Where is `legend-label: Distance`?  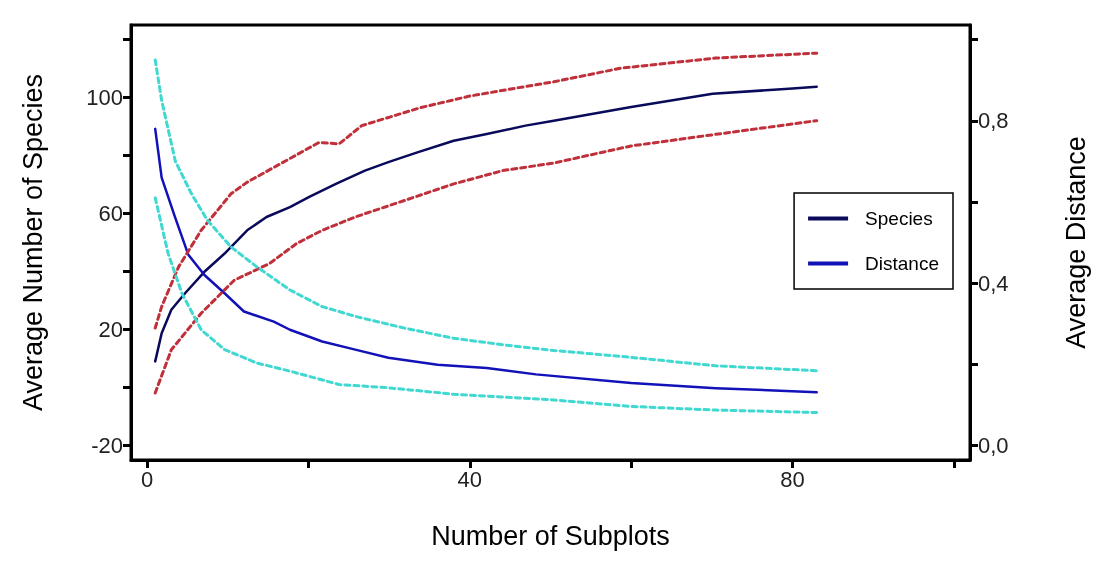 legend-label: Distance is located at coordinates (902, 263).